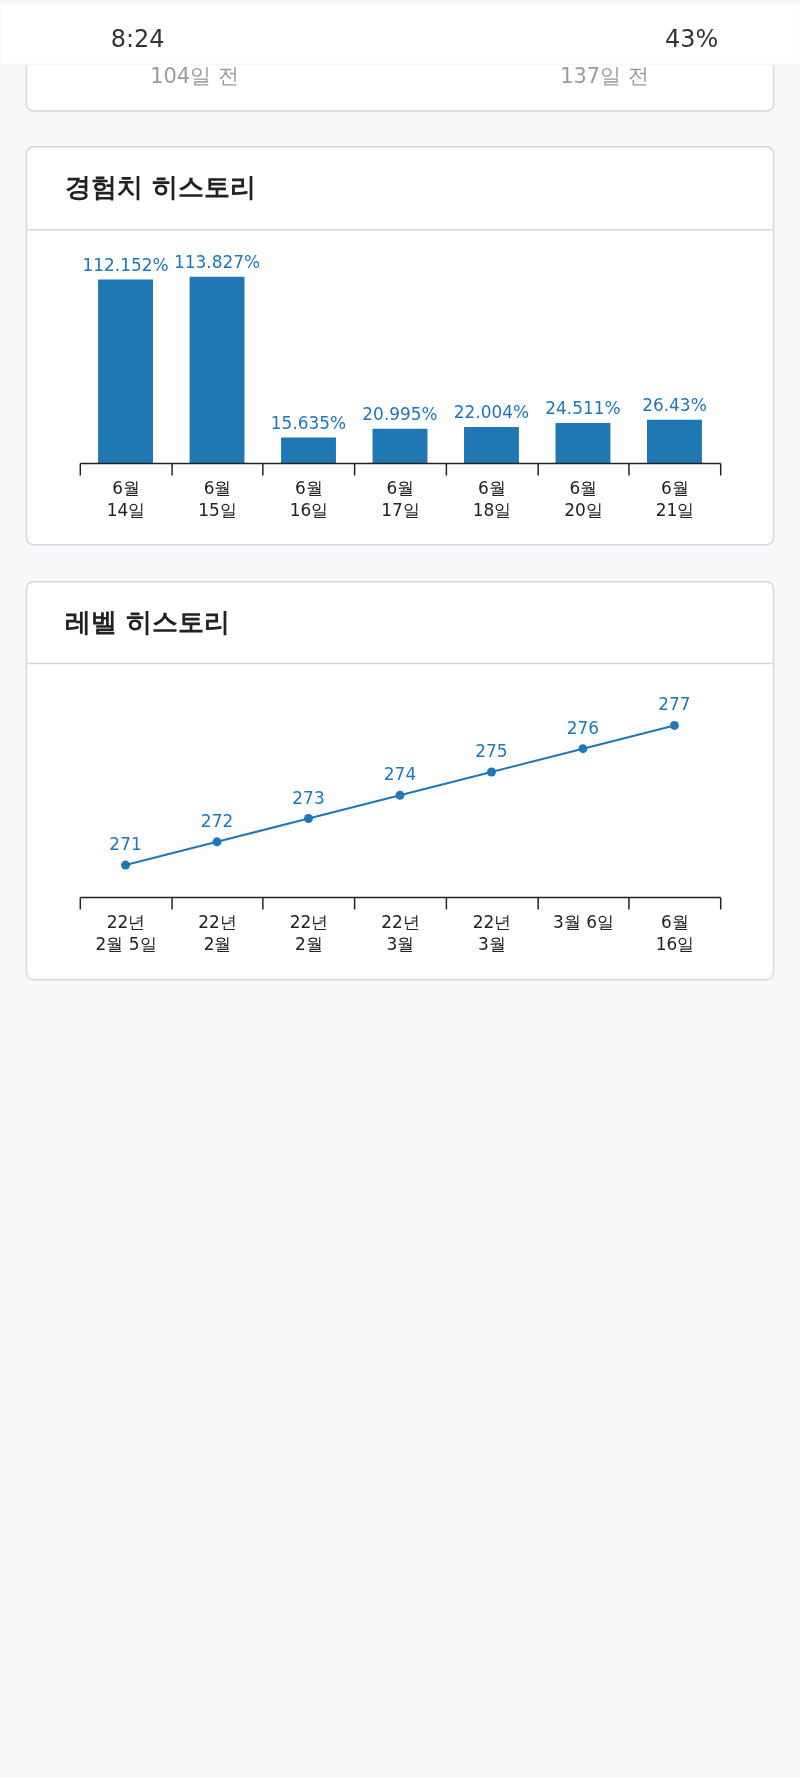 This screenshot has width=800, height=1778. Describe the element at coordinates (674, 704) in the screenshot. I see `data-label: 277` at that location.